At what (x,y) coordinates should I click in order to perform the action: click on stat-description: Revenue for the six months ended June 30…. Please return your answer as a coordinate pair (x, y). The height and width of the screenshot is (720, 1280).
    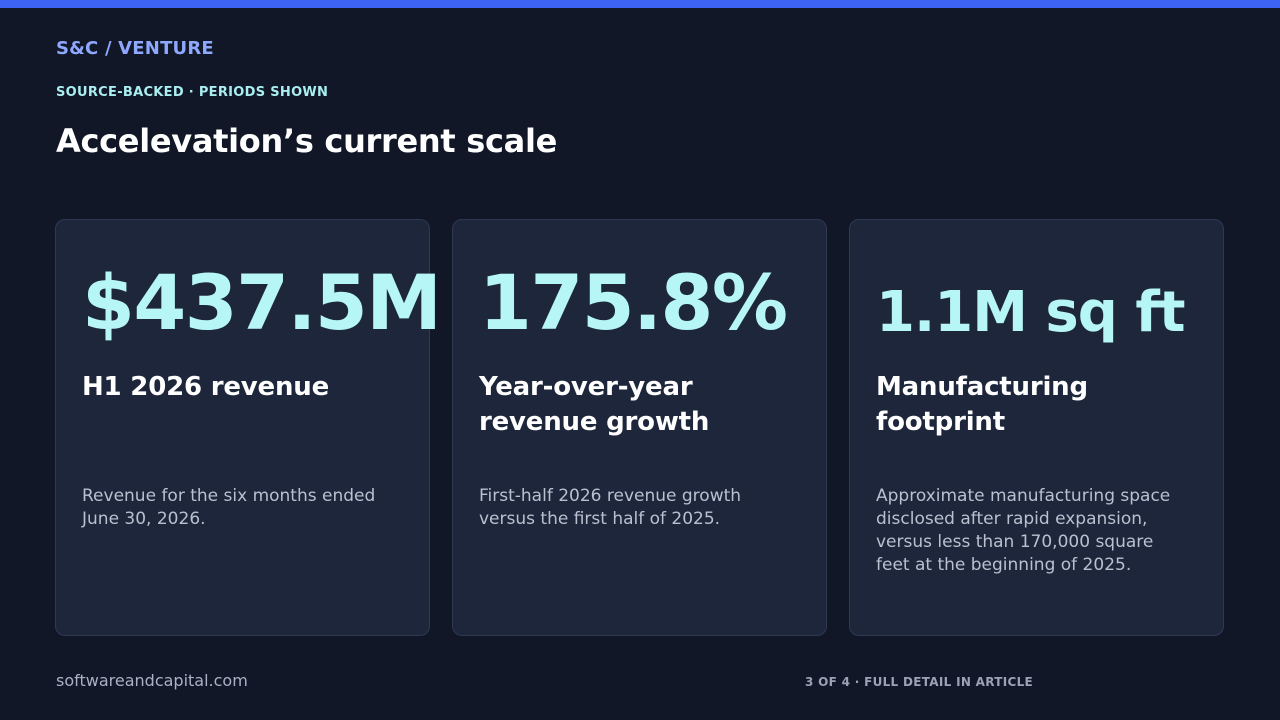
    Looking at the image, I should click on (229, 507).